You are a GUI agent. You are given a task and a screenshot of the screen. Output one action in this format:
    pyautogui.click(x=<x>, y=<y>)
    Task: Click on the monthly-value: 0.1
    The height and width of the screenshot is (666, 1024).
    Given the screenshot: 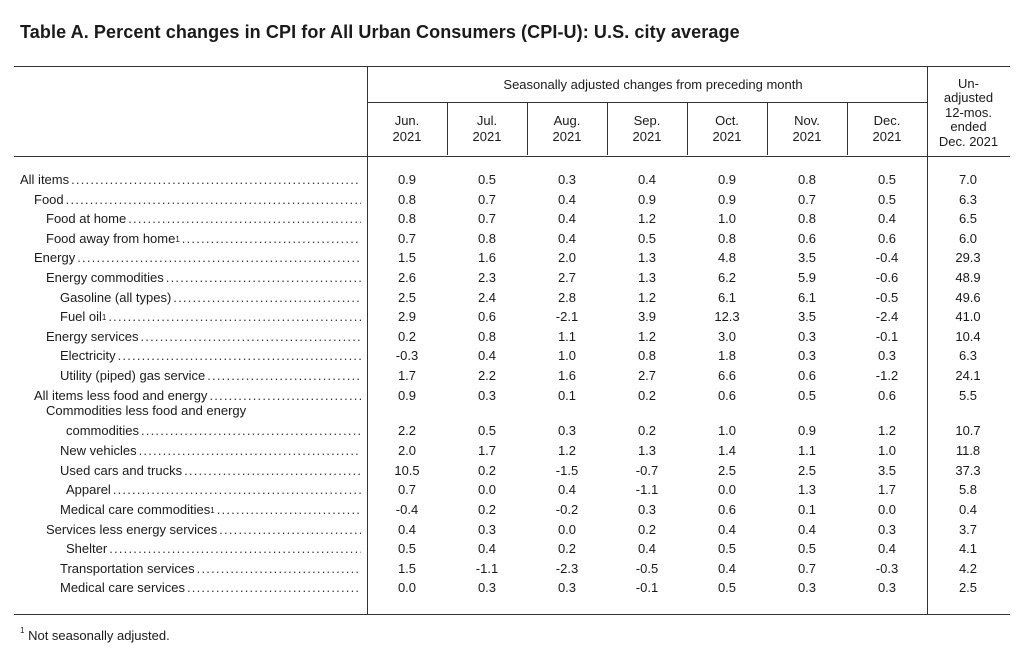 What is the action you would take?
    pyautogui.click(x=567, y=395)
    